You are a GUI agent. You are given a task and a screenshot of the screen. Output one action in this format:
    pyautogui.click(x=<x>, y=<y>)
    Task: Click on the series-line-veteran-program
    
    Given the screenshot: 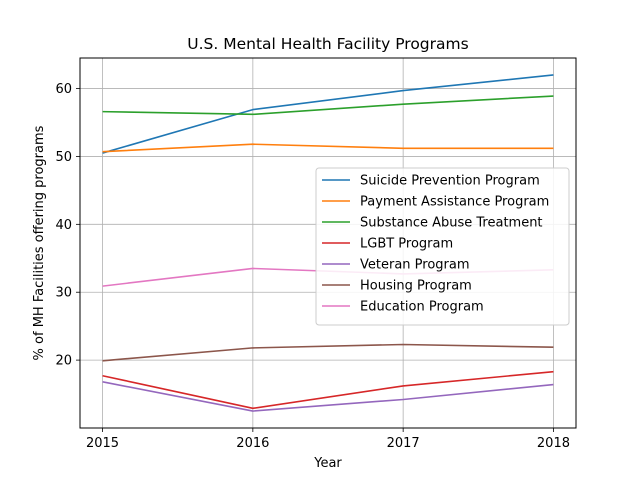 What is the action you would take?
    pyautogui.click(x=328, y=396)
    